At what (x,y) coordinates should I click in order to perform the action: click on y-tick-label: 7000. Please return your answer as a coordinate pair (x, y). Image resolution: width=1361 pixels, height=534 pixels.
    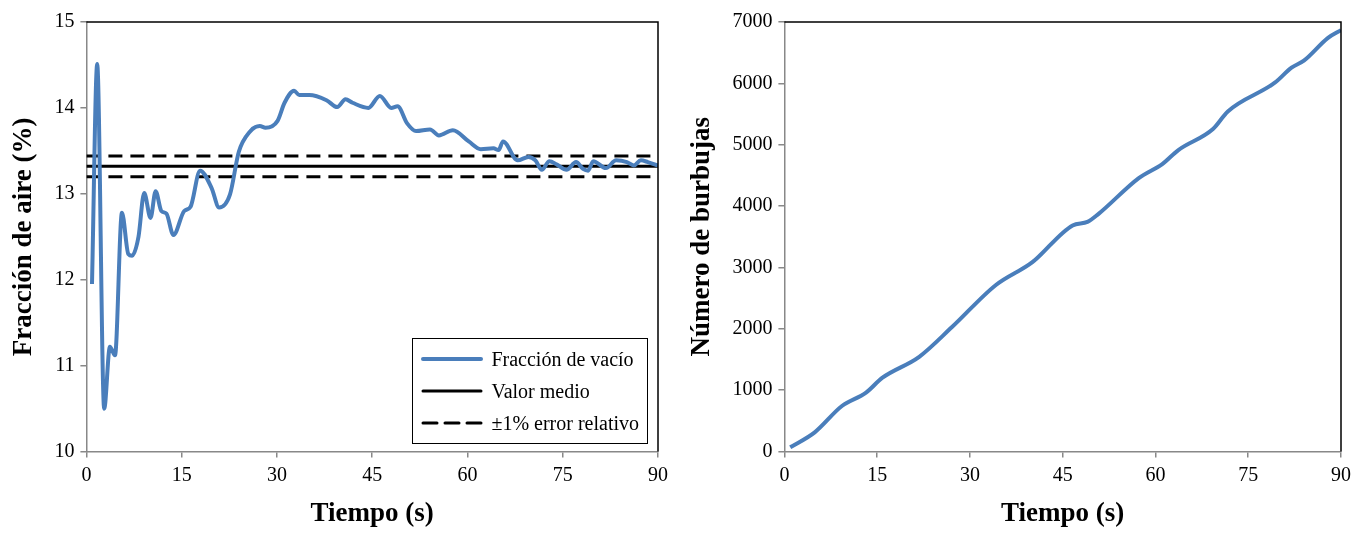
    Looking at the image, I should click on (752, 20).